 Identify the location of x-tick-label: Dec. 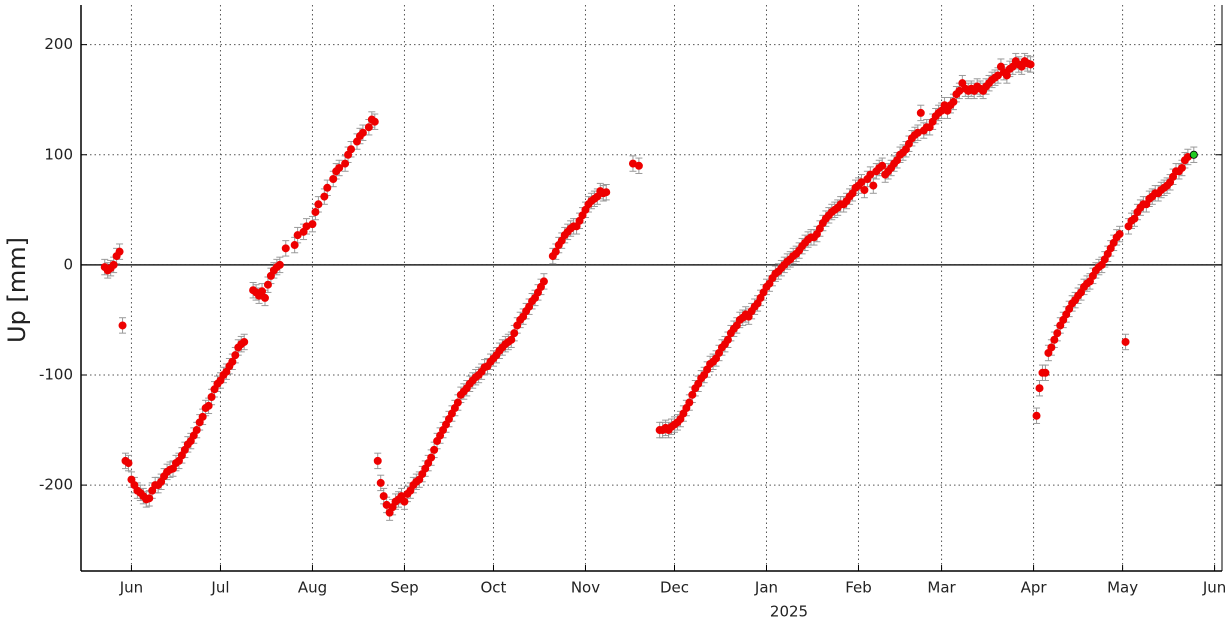
(674, 588).